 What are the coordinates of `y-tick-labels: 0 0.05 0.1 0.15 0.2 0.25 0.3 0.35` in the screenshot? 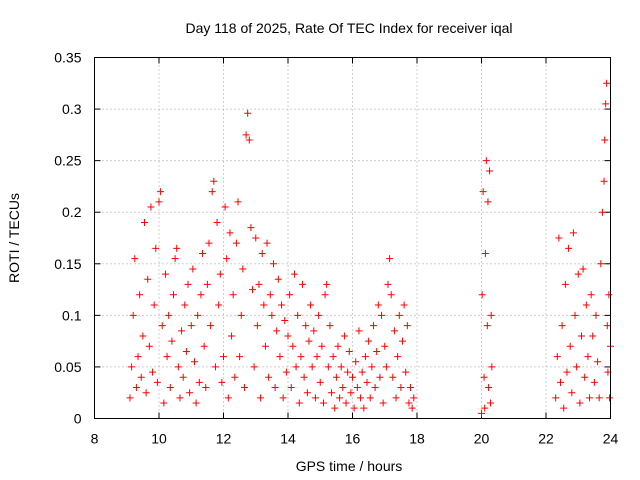 It's located at (67, 238).